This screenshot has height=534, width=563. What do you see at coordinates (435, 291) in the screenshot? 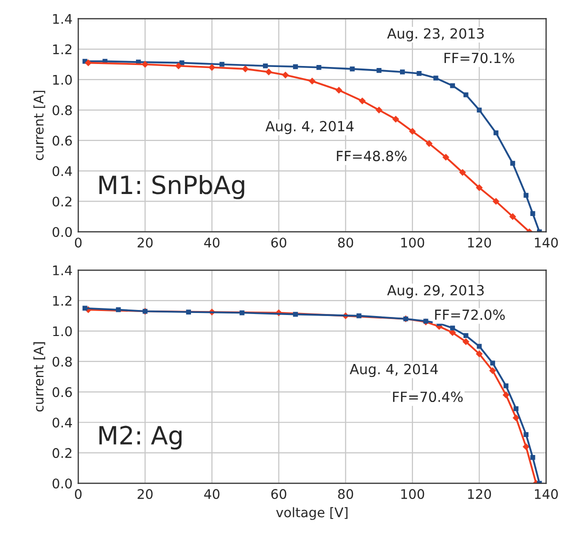
I see `annotation: Aug. 29, 2013` at bounding box center [435, 291].